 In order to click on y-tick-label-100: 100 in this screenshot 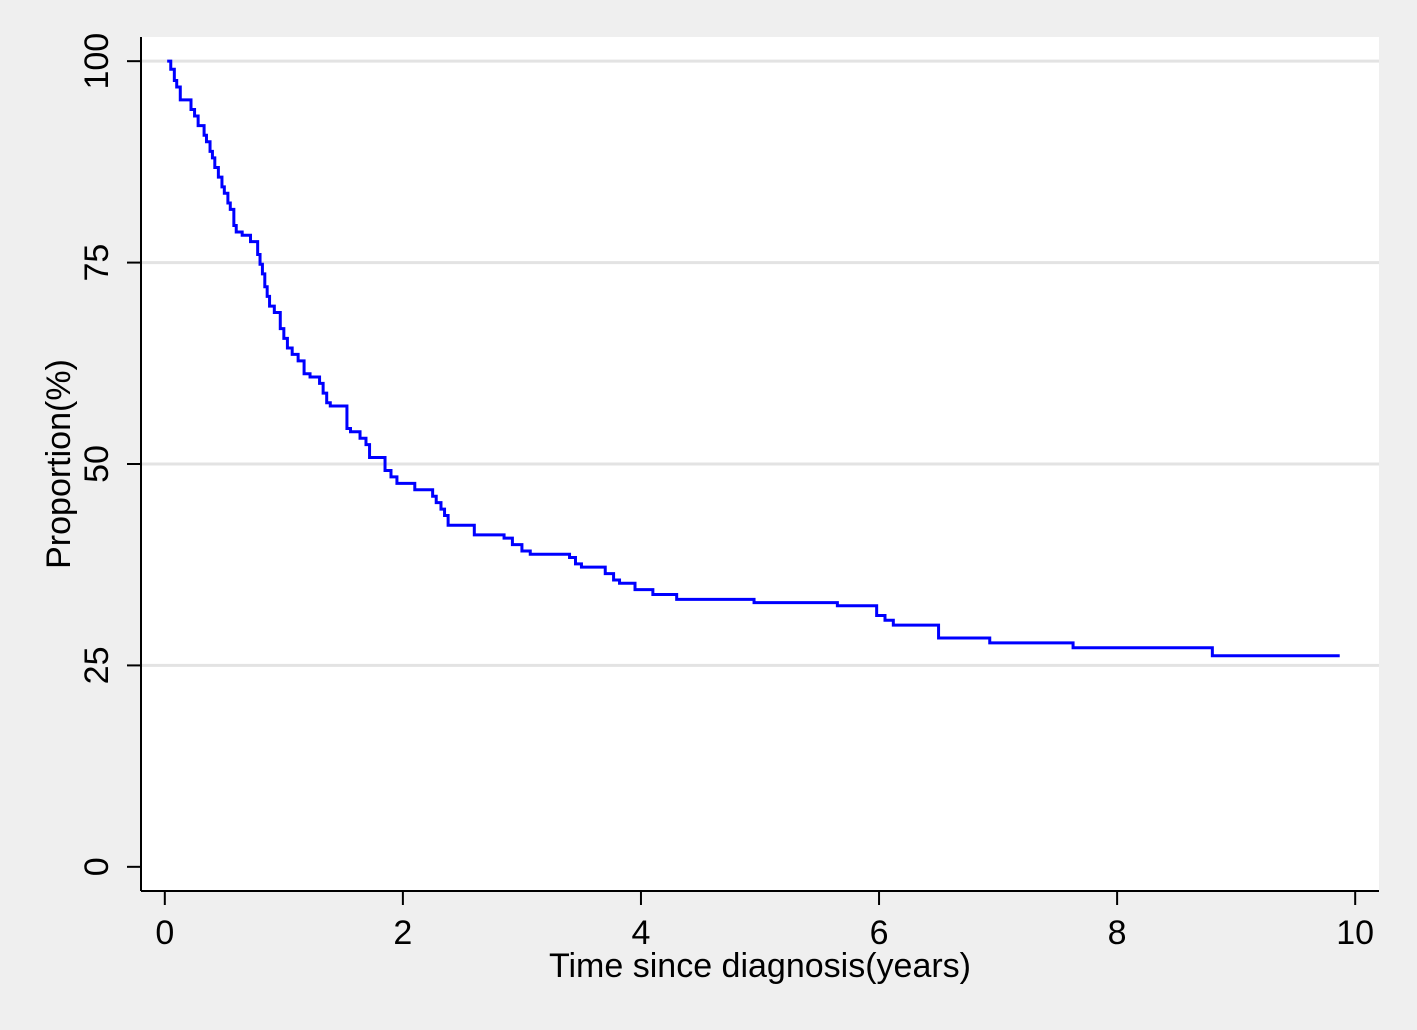, I will do `click(97, 61)`.